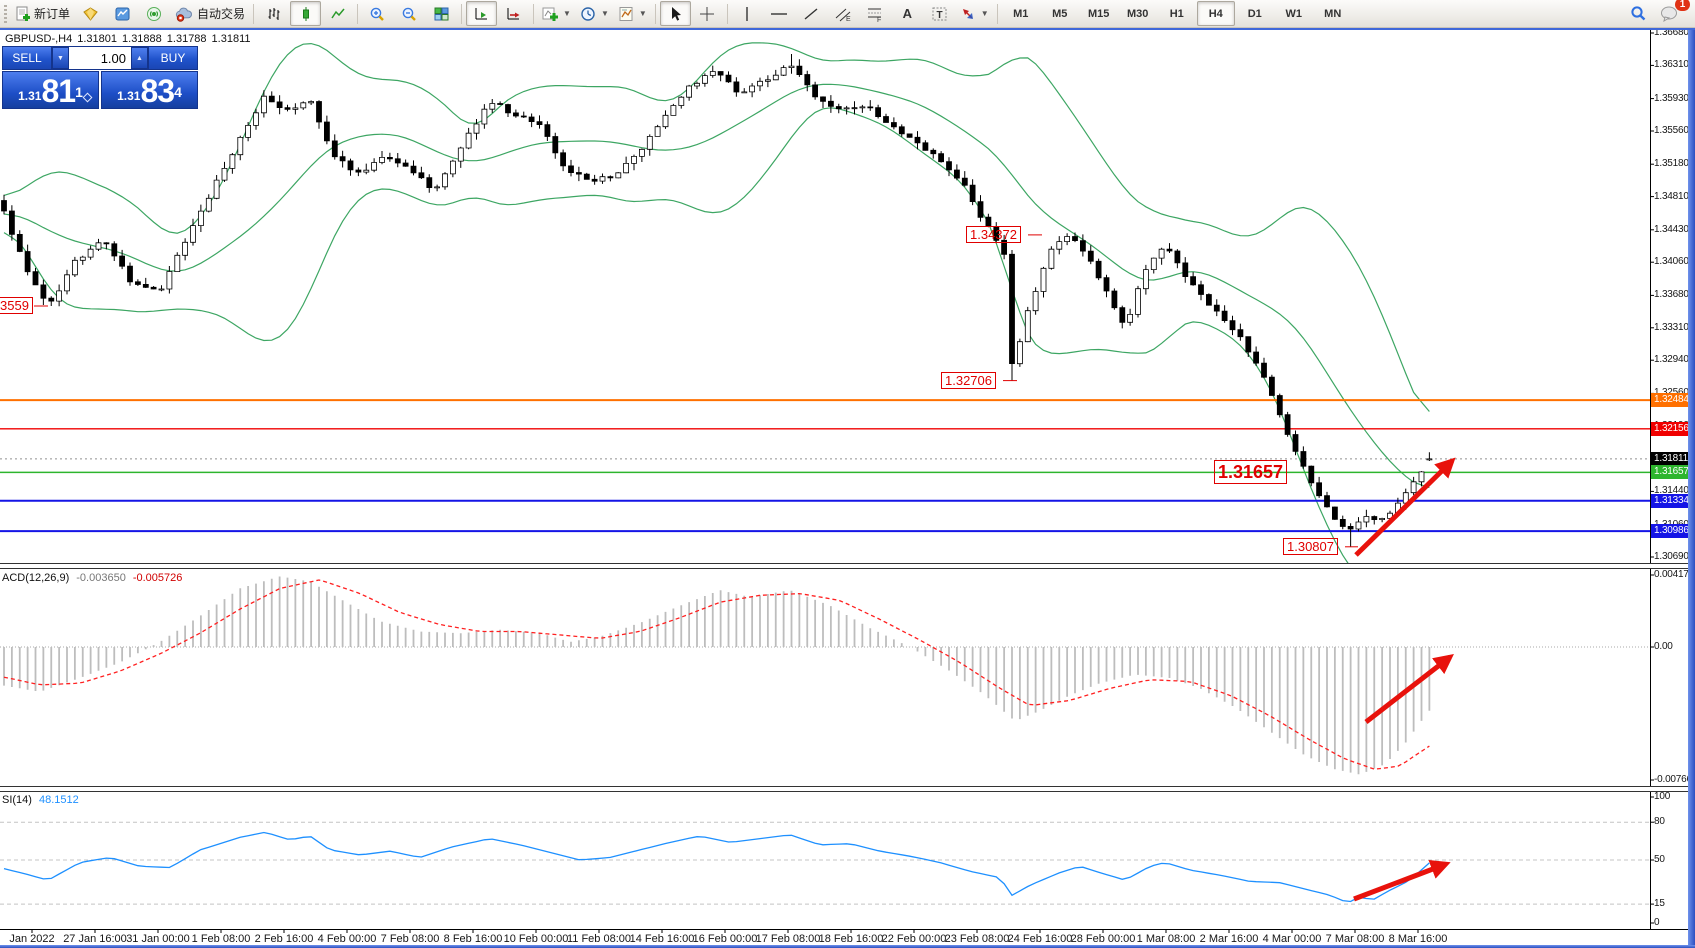 The height and width of the screenshot is (948, 1695). What do you see at coordinates (1021, 13) in the screenshot?
I see `timeframe-button-m1: M1` at bounding box center [1021, 13].